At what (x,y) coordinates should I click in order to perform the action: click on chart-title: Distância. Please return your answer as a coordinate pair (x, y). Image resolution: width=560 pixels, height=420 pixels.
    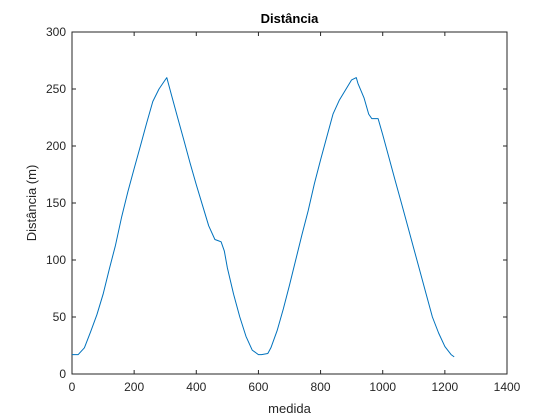
    Looking at the image, I should click on (290, 18).